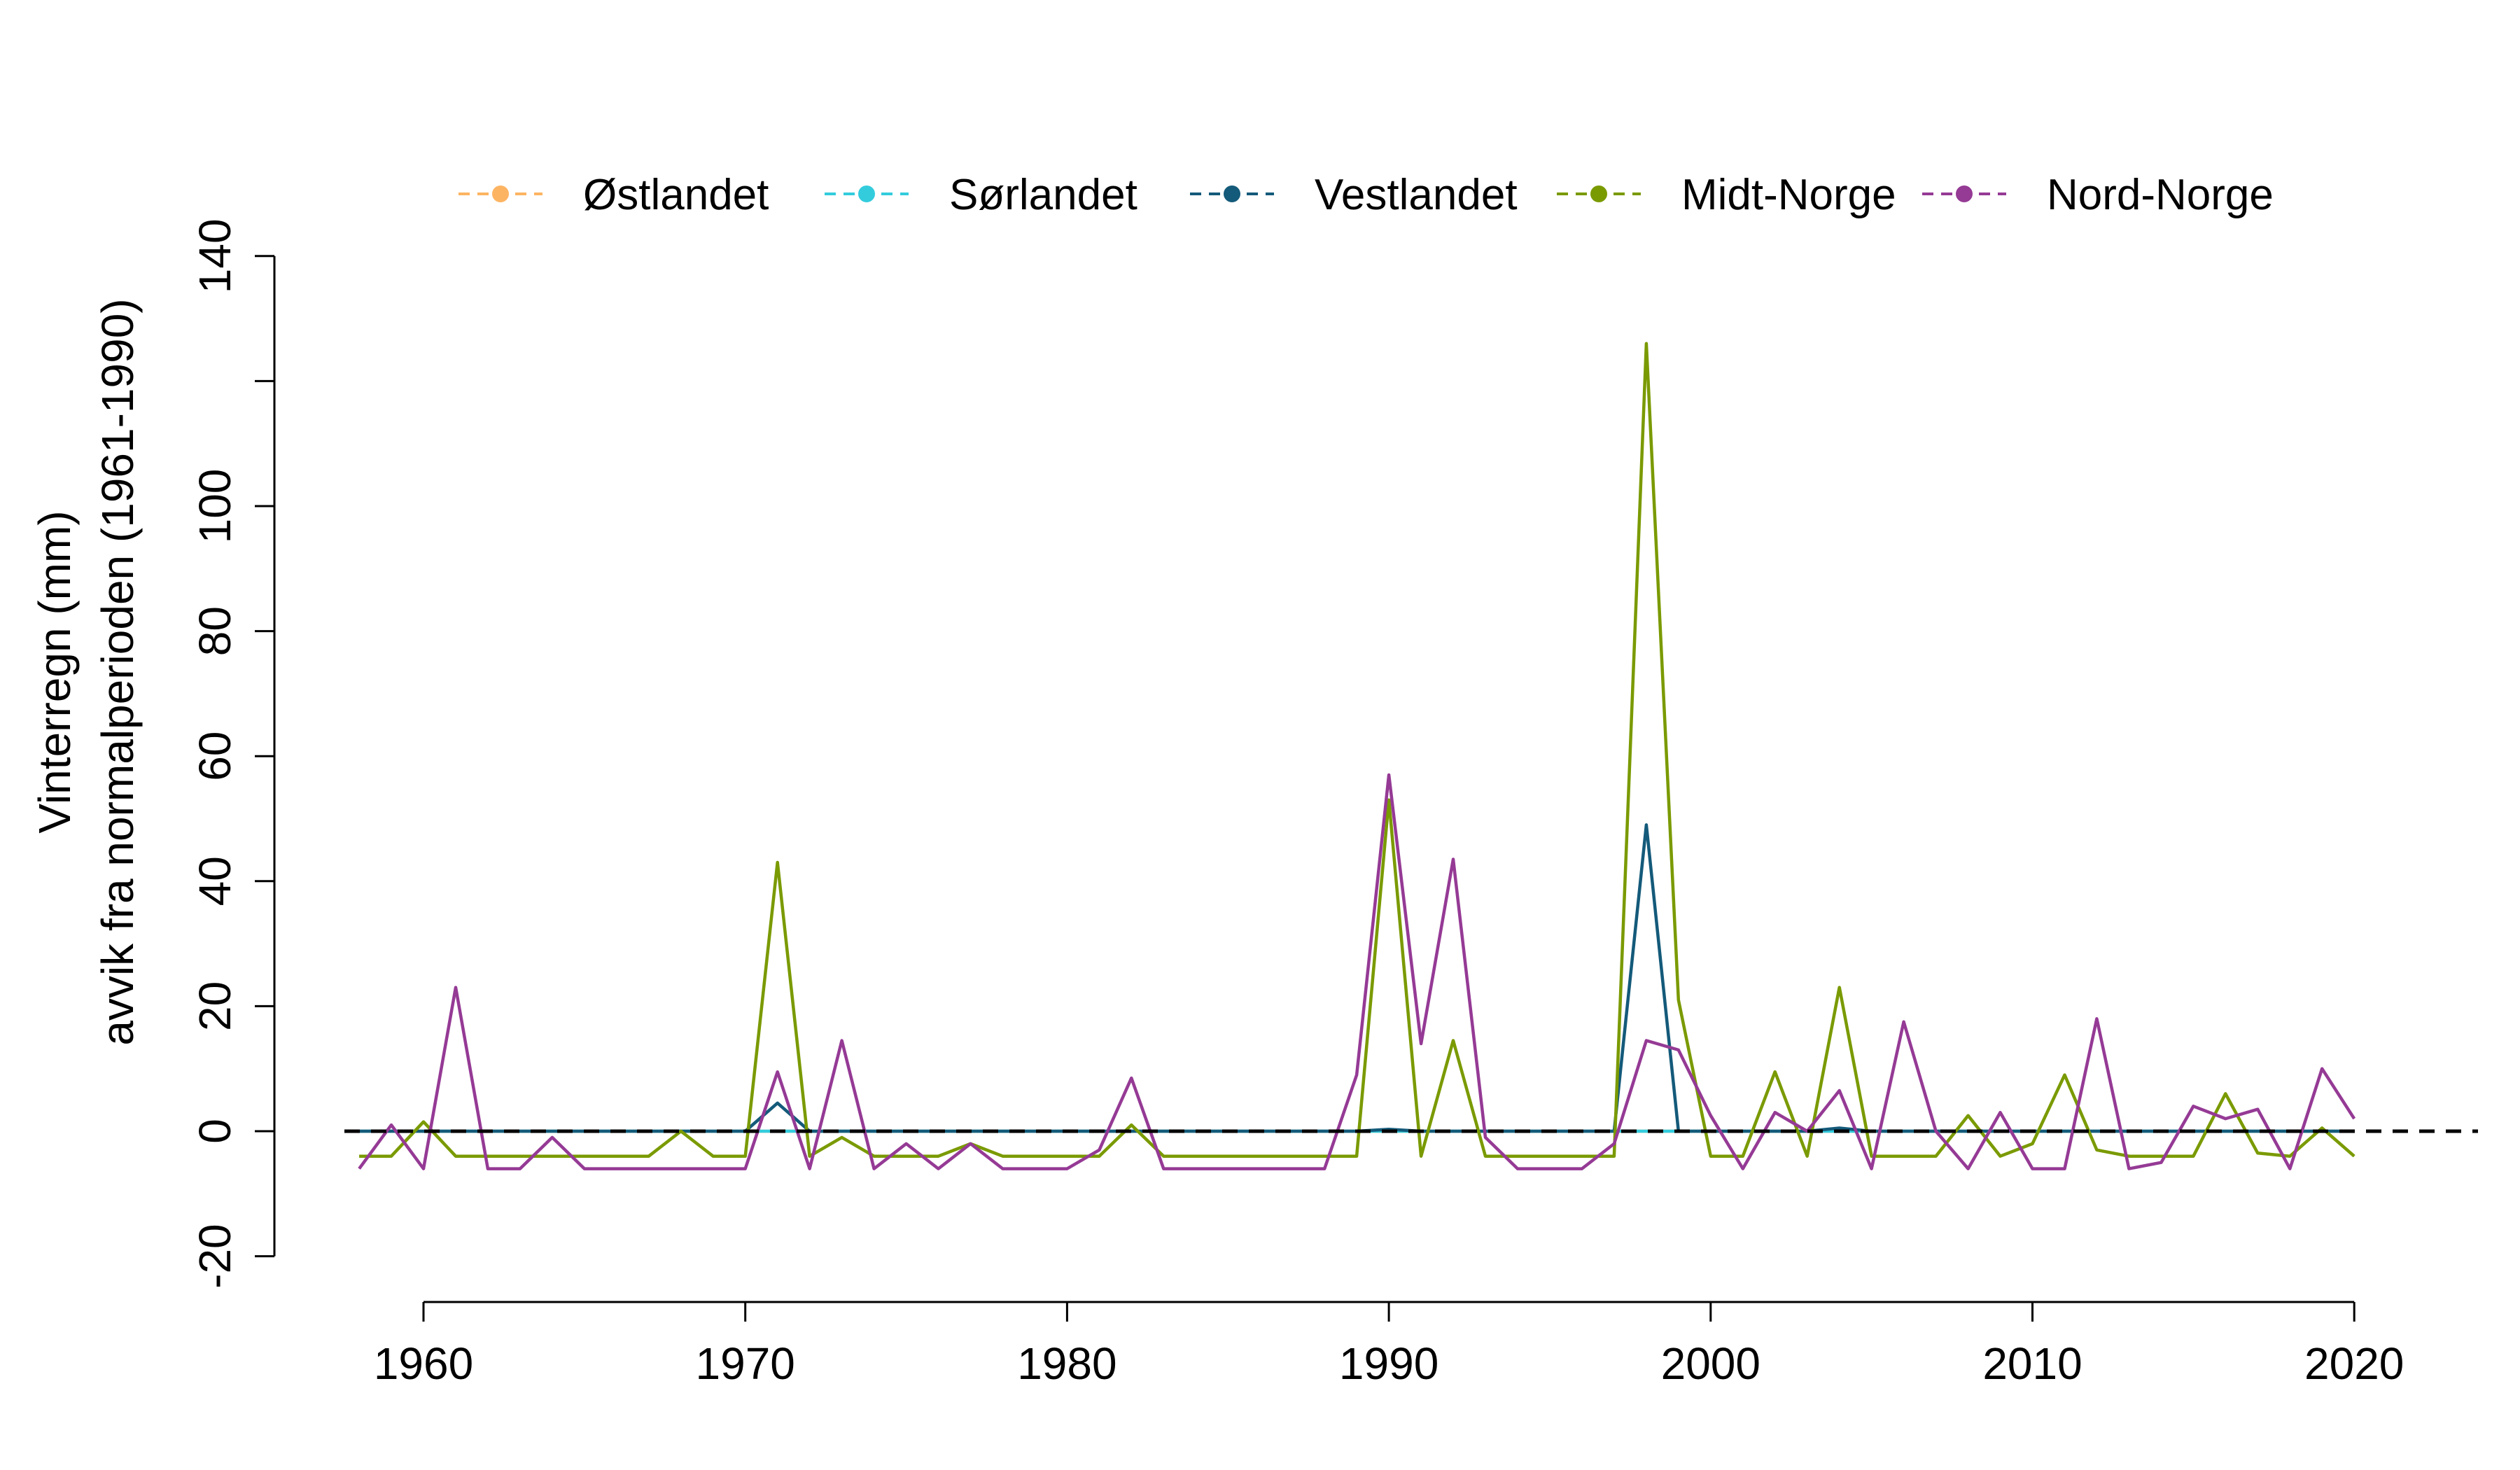 Image resolution: width=2520 pixels, height=1470 pixels. What do you see at coordinates (215, 1006) in the screenshot?
I see `y-tick-label: 20` at bounding box center [215, 1006].